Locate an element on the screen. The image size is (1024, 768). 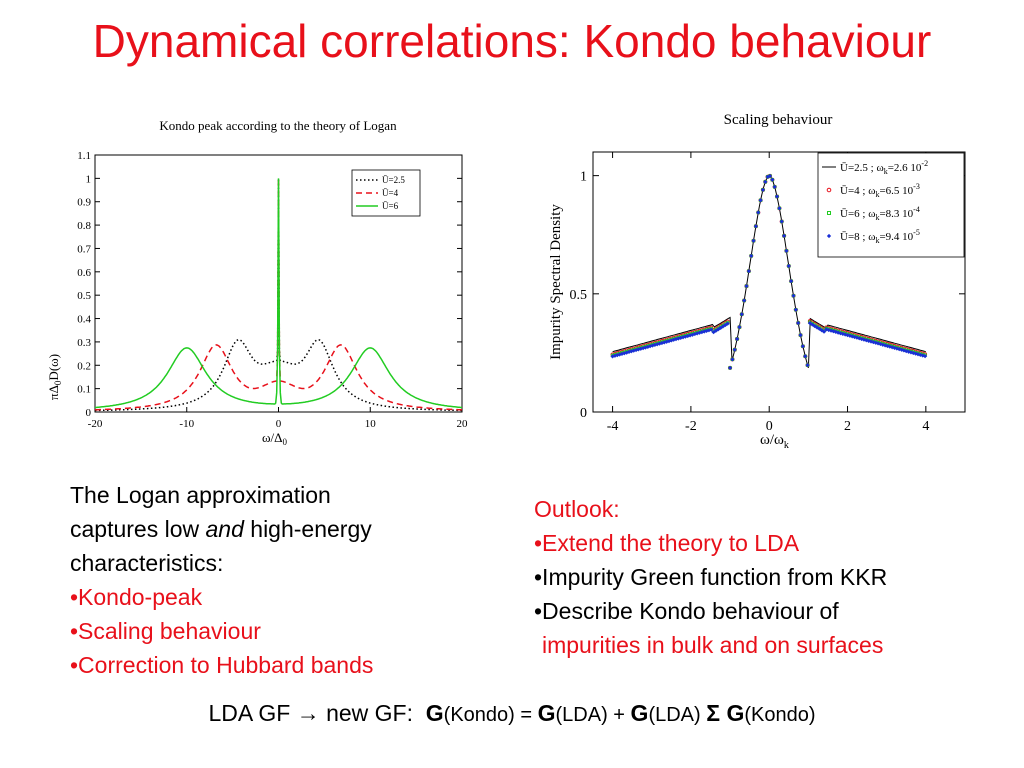
chart1-ytick-label-8: 0.8 is located at coordinates (84, 226).